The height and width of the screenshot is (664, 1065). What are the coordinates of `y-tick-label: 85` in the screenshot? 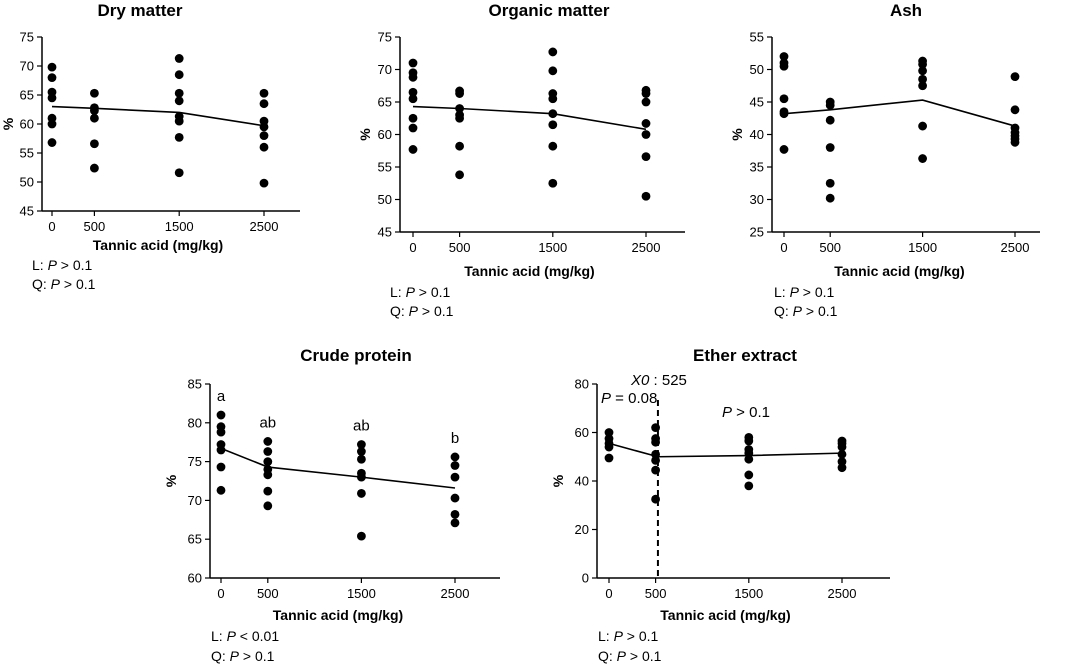 It's located at (195, 384).